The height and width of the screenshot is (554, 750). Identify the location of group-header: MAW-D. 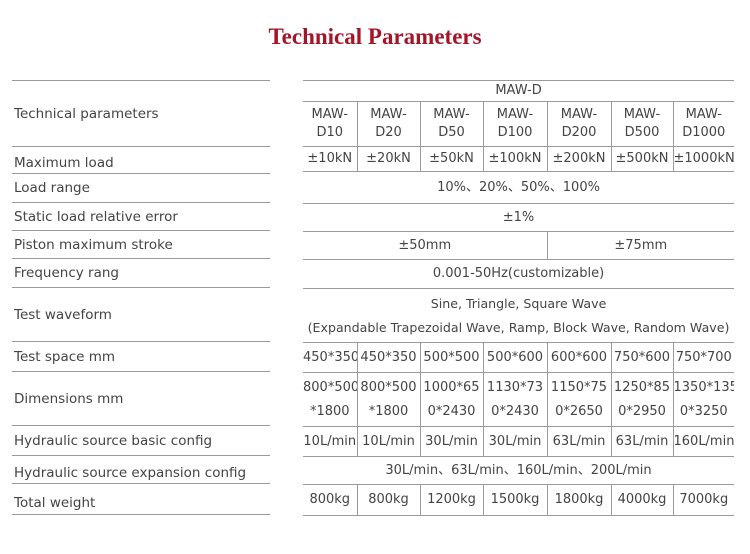
(519, 91).